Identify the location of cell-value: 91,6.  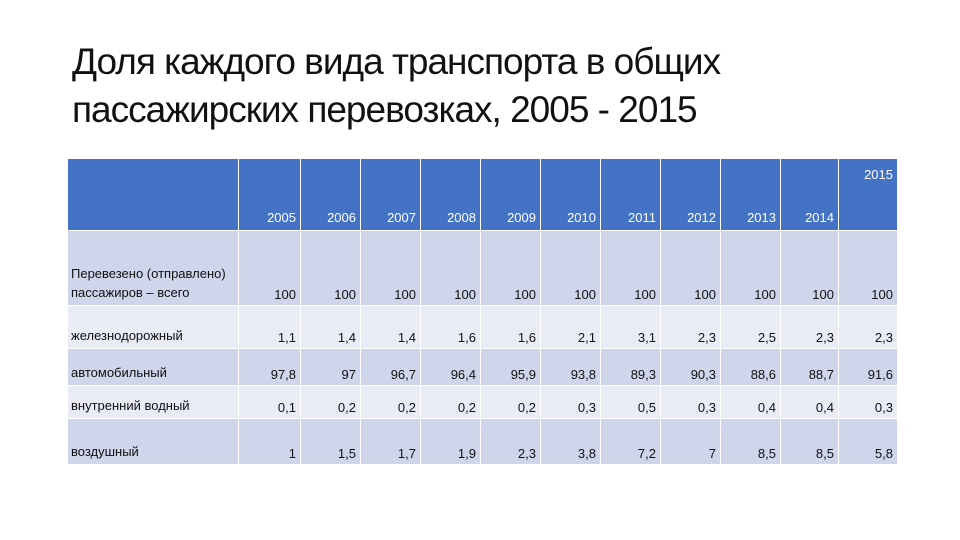
(868, 367).